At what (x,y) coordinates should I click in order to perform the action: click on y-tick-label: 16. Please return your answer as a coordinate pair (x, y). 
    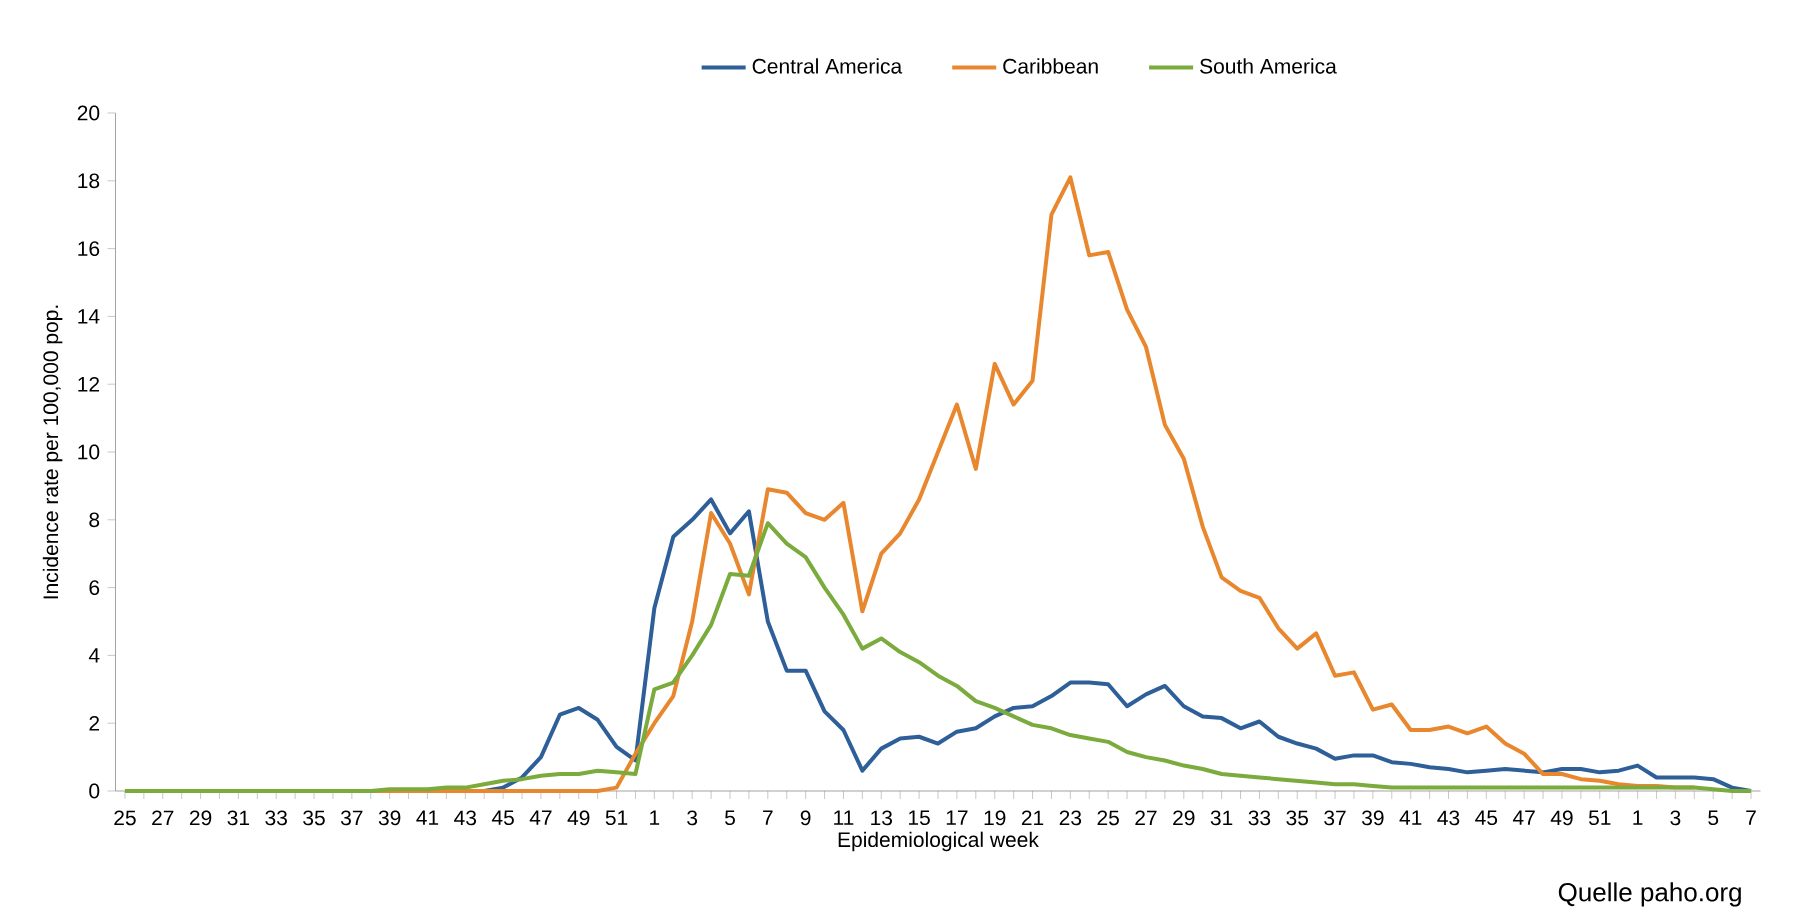
    Looking at the image, I should click on (89, 249).